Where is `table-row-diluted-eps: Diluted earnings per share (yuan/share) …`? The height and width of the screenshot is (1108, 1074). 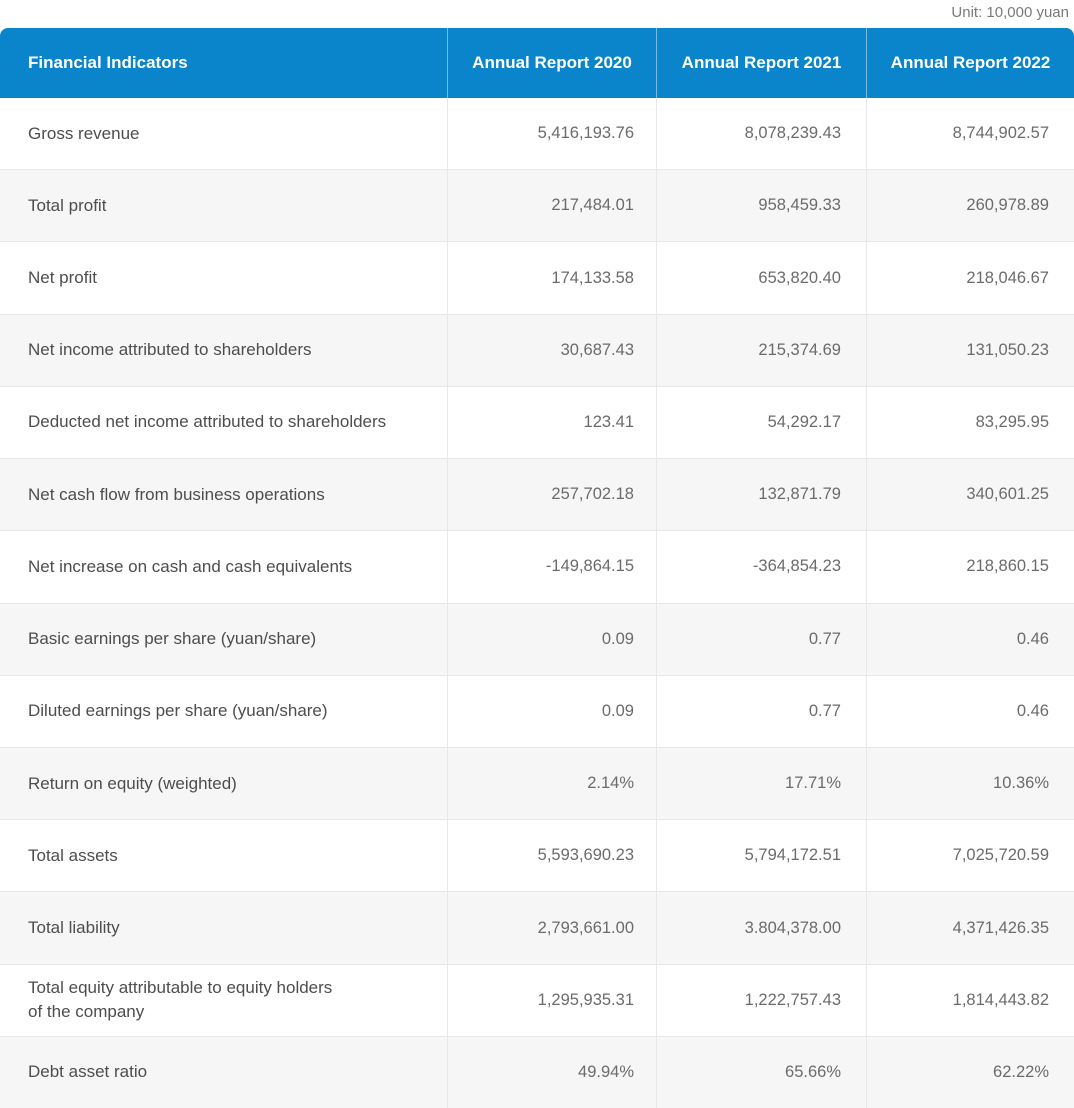
table-row-diluted-eps: Diluted earnings per share (yuan/share) … is located at coordinates (537, 710).